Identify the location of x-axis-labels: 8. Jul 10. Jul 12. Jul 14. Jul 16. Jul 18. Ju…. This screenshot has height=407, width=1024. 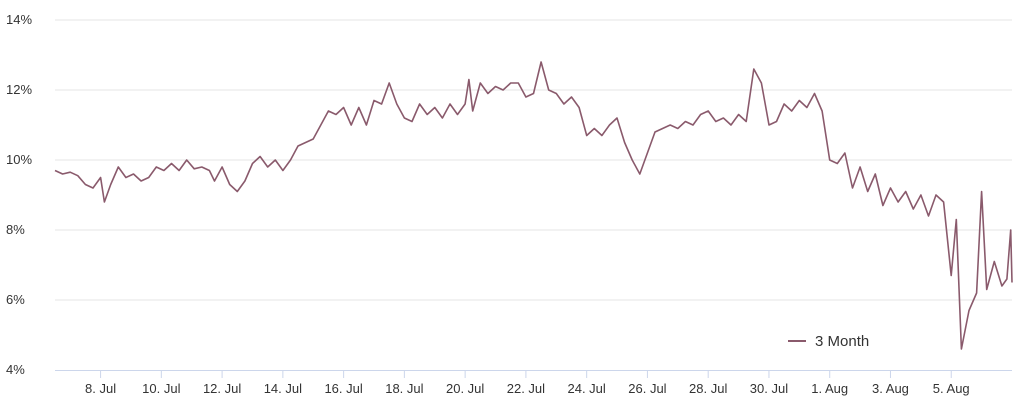
(527, 388).